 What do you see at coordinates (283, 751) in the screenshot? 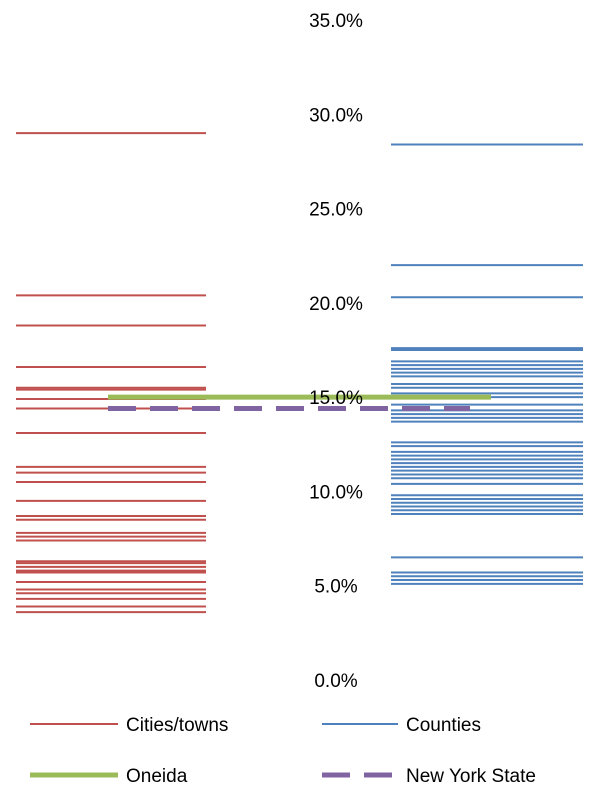
I see `legend: Cities/towns Counties Oneida New York State` at bounding box center [283, 751].